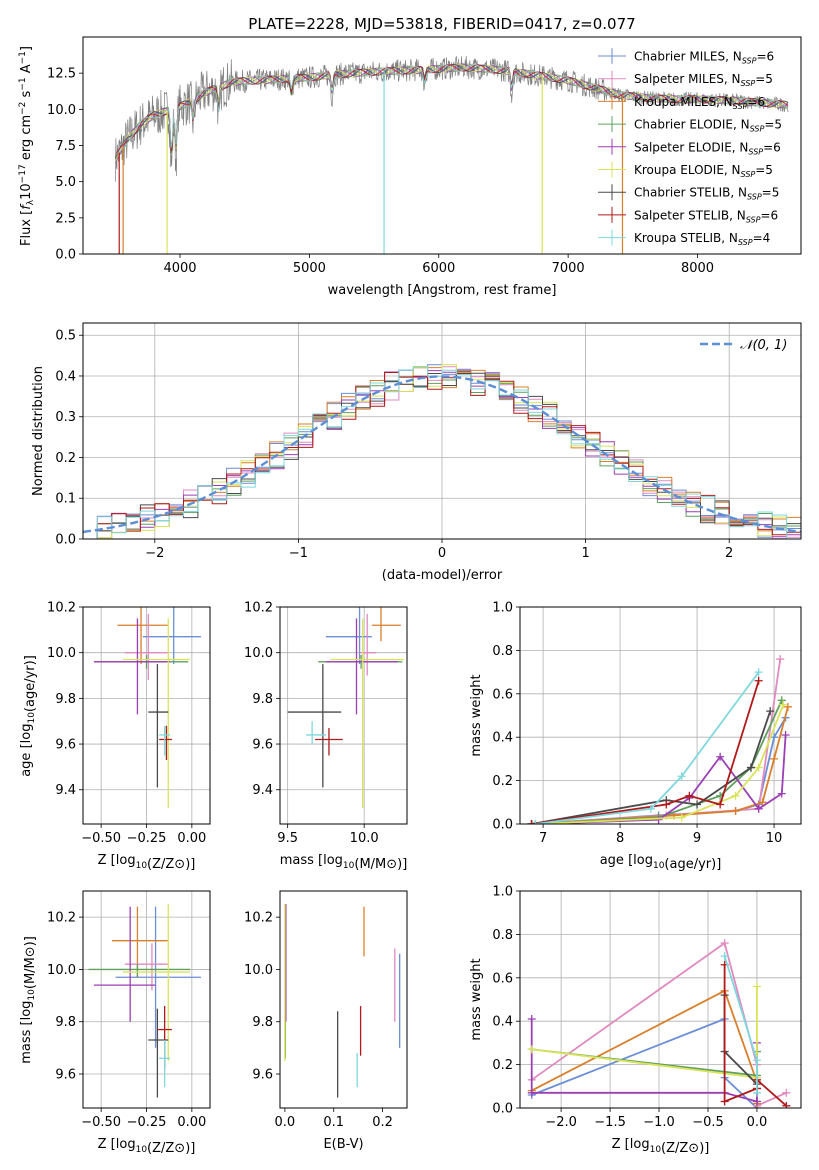  I want to click on legend-label-part: =5, so click(764, 79).